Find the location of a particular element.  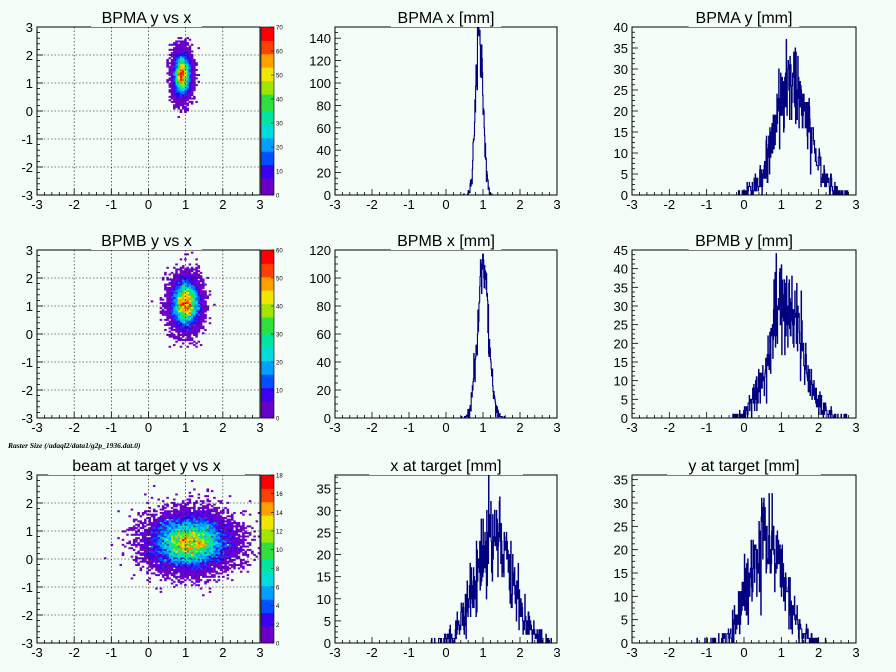

x-tick-label: -3 is located at coordinates (37, 652).